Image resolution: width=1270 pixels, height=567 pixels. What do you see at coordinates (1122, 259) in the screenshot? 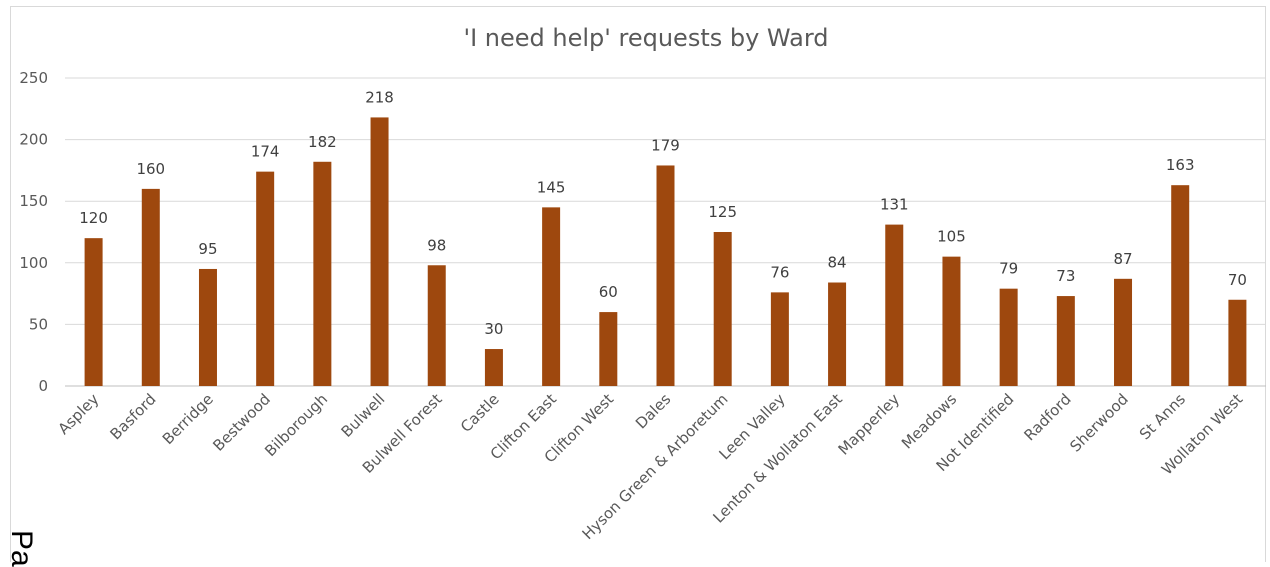
I see `data-label: 87` at bounding box center [1122, 259].